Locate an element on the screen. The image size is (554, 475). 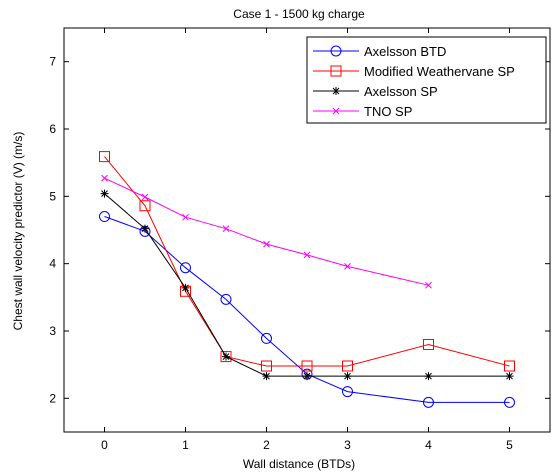
legend-marker-tno-sp is located at coordinates (336, 111).